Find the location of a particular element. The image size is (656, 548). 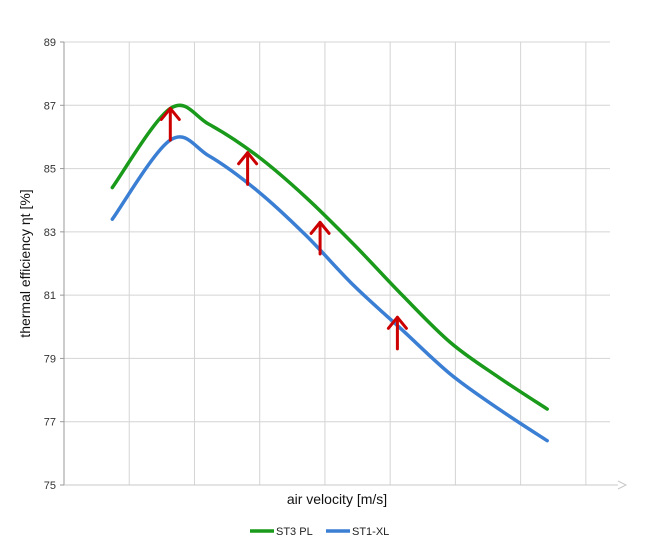

y-tick-label: 89 is located at coordinates (50, 43).